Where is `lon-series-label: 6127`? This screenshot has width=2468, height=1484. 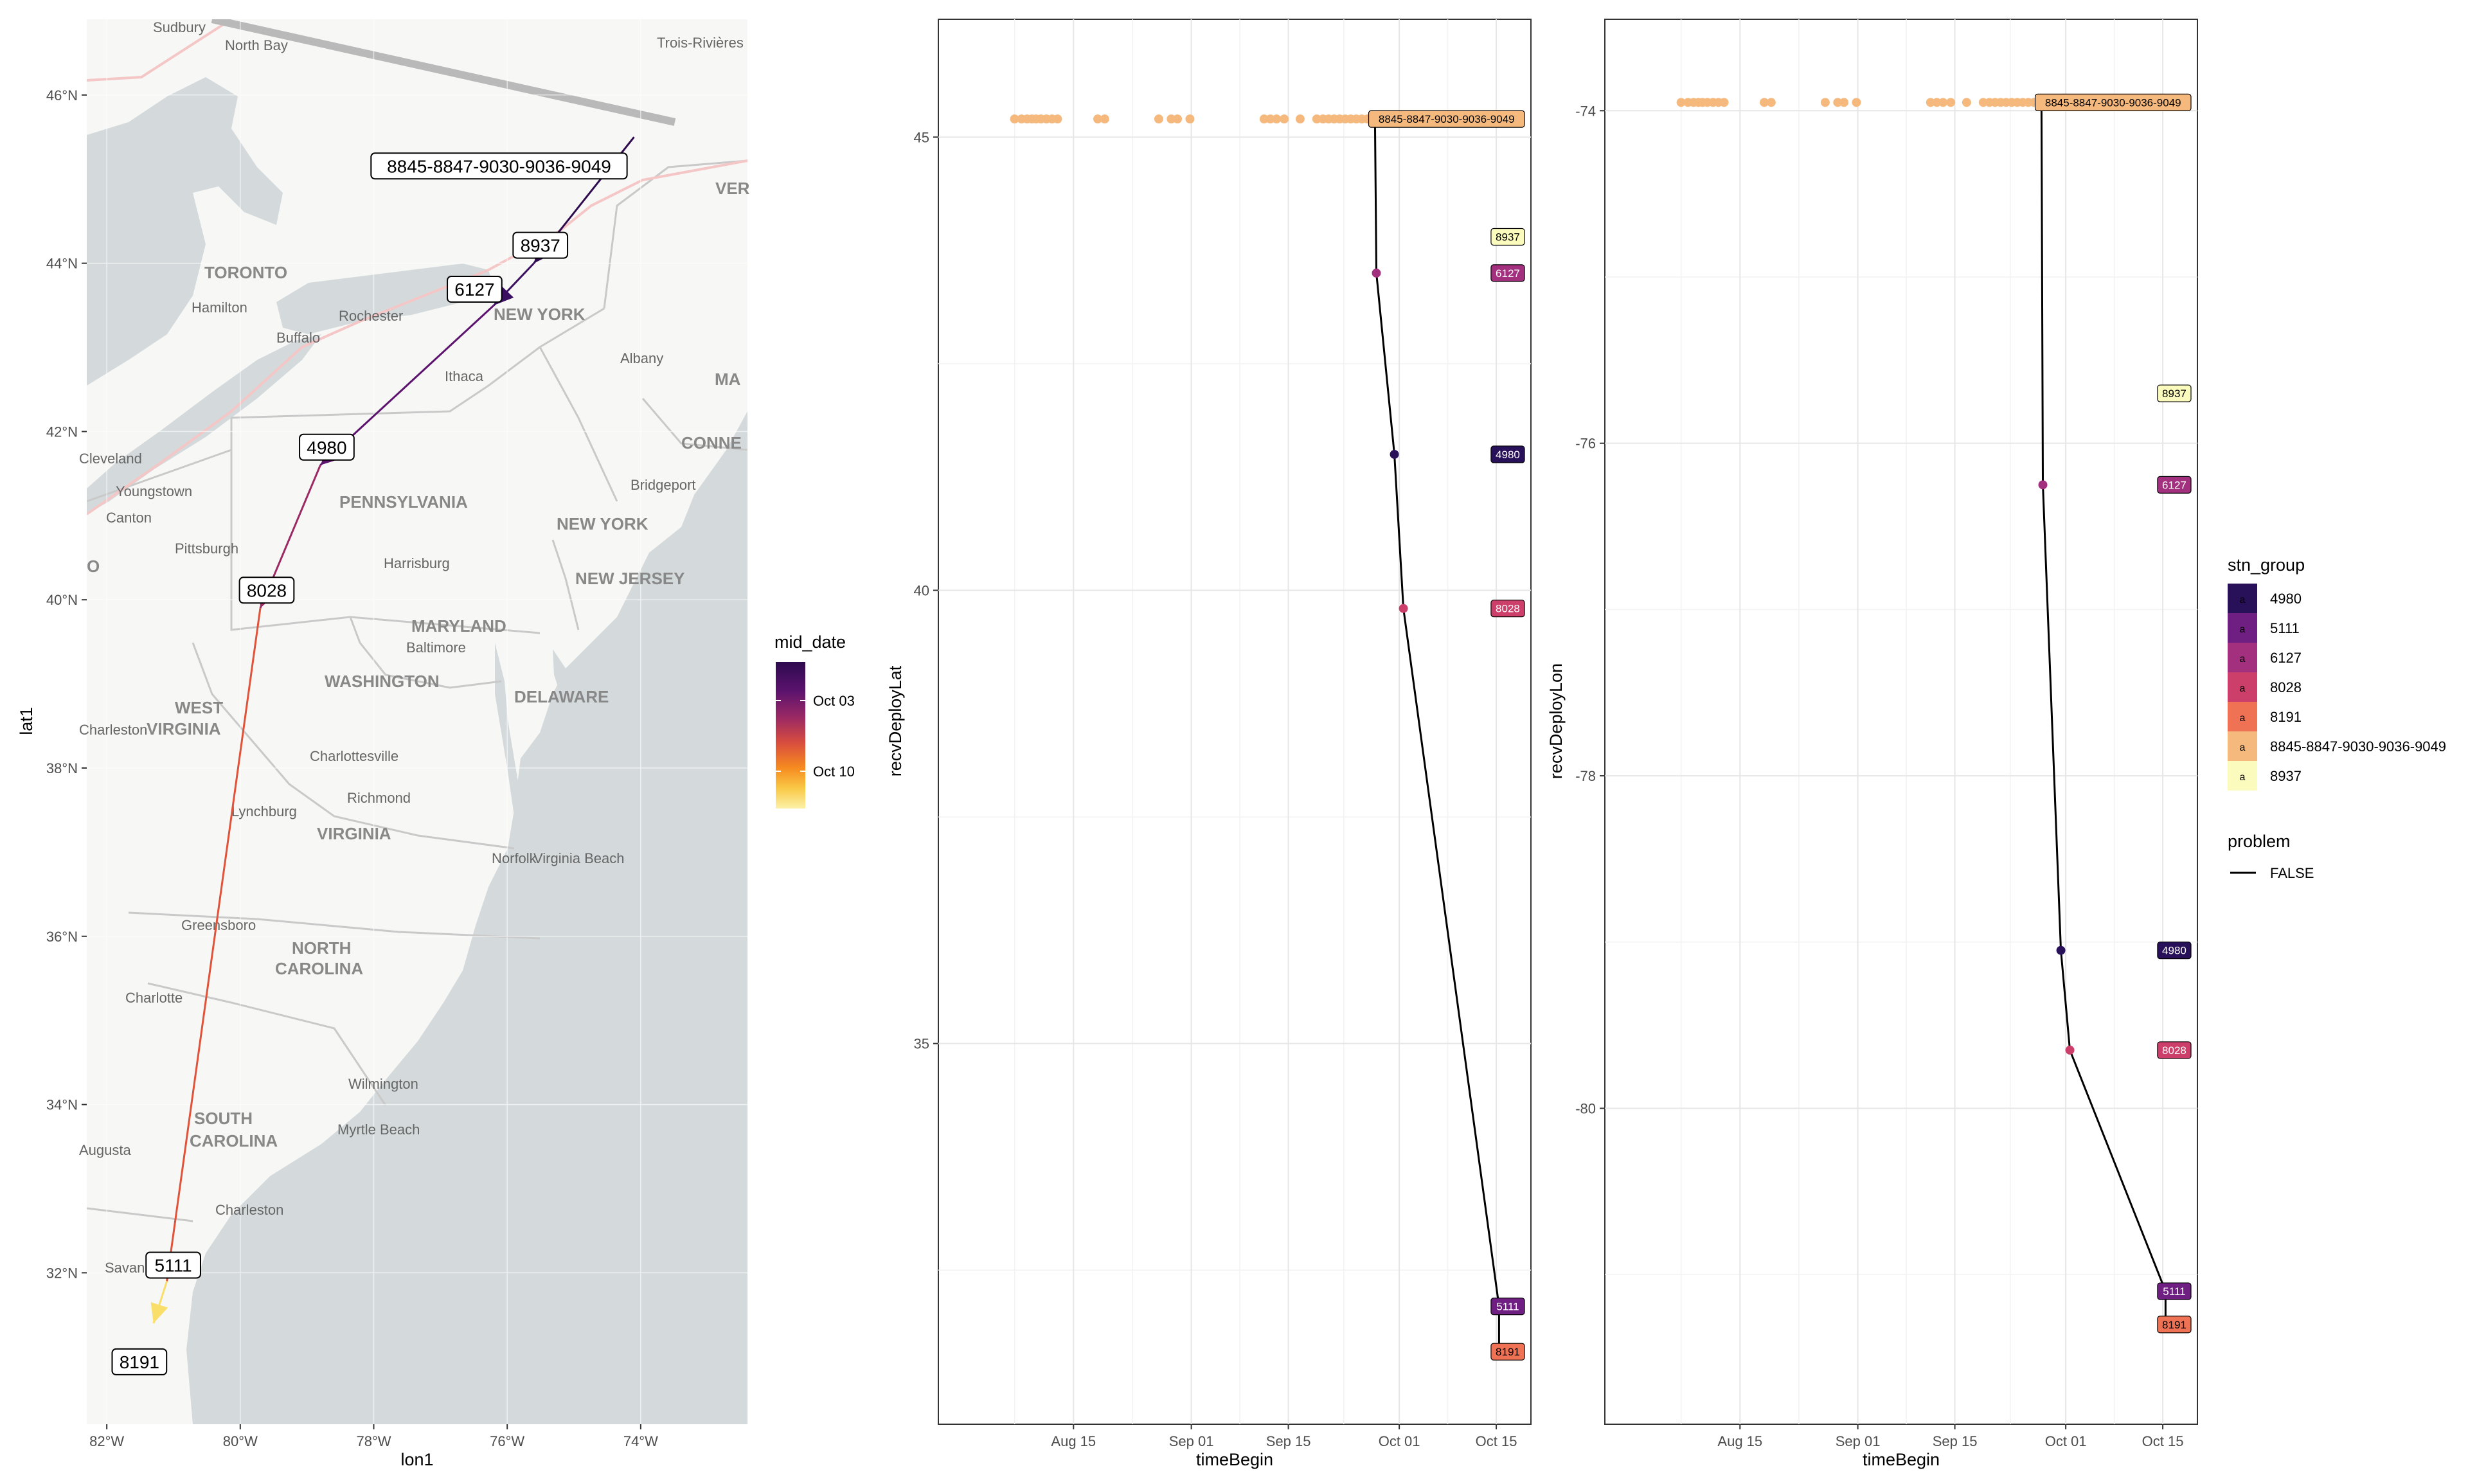 lon-series-label: 6127 is located at coordinates (2174, 485).